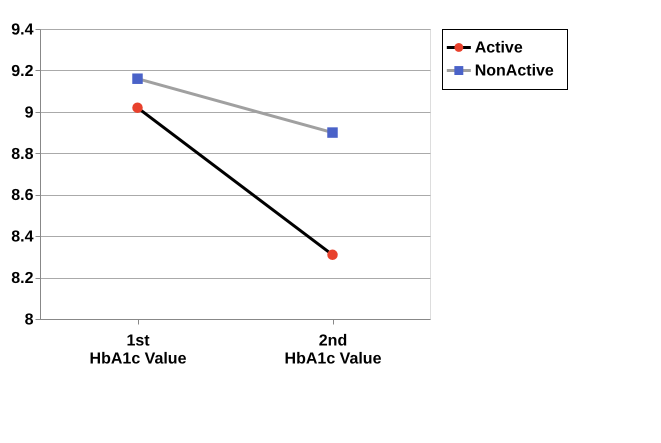 The height and width of the screenshot is (443, 661). Describe the element at coordinates (514, 71) in the screenshot. I see `legend-label: NonActive` at that location.